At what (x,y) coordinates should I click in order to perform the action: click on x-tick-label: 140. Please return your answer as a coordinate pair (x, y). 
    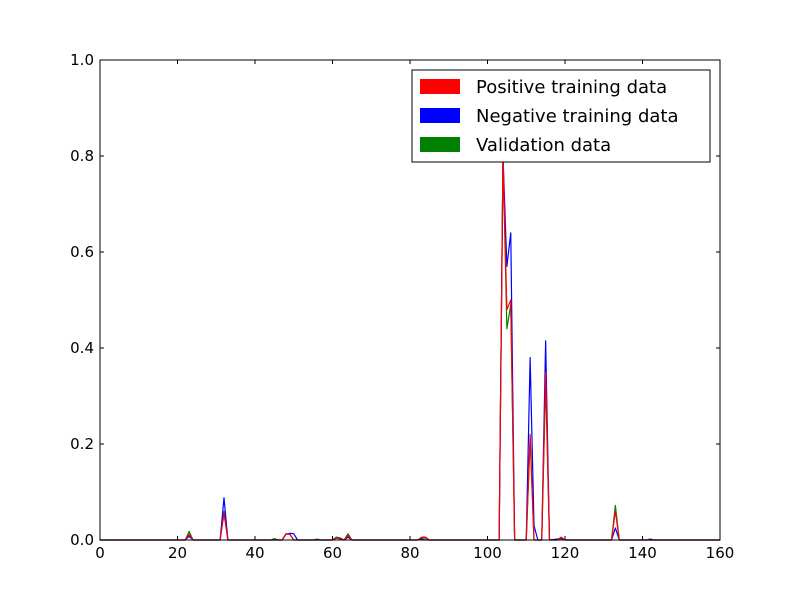
    Looking at the image, I should click on (642, 553).